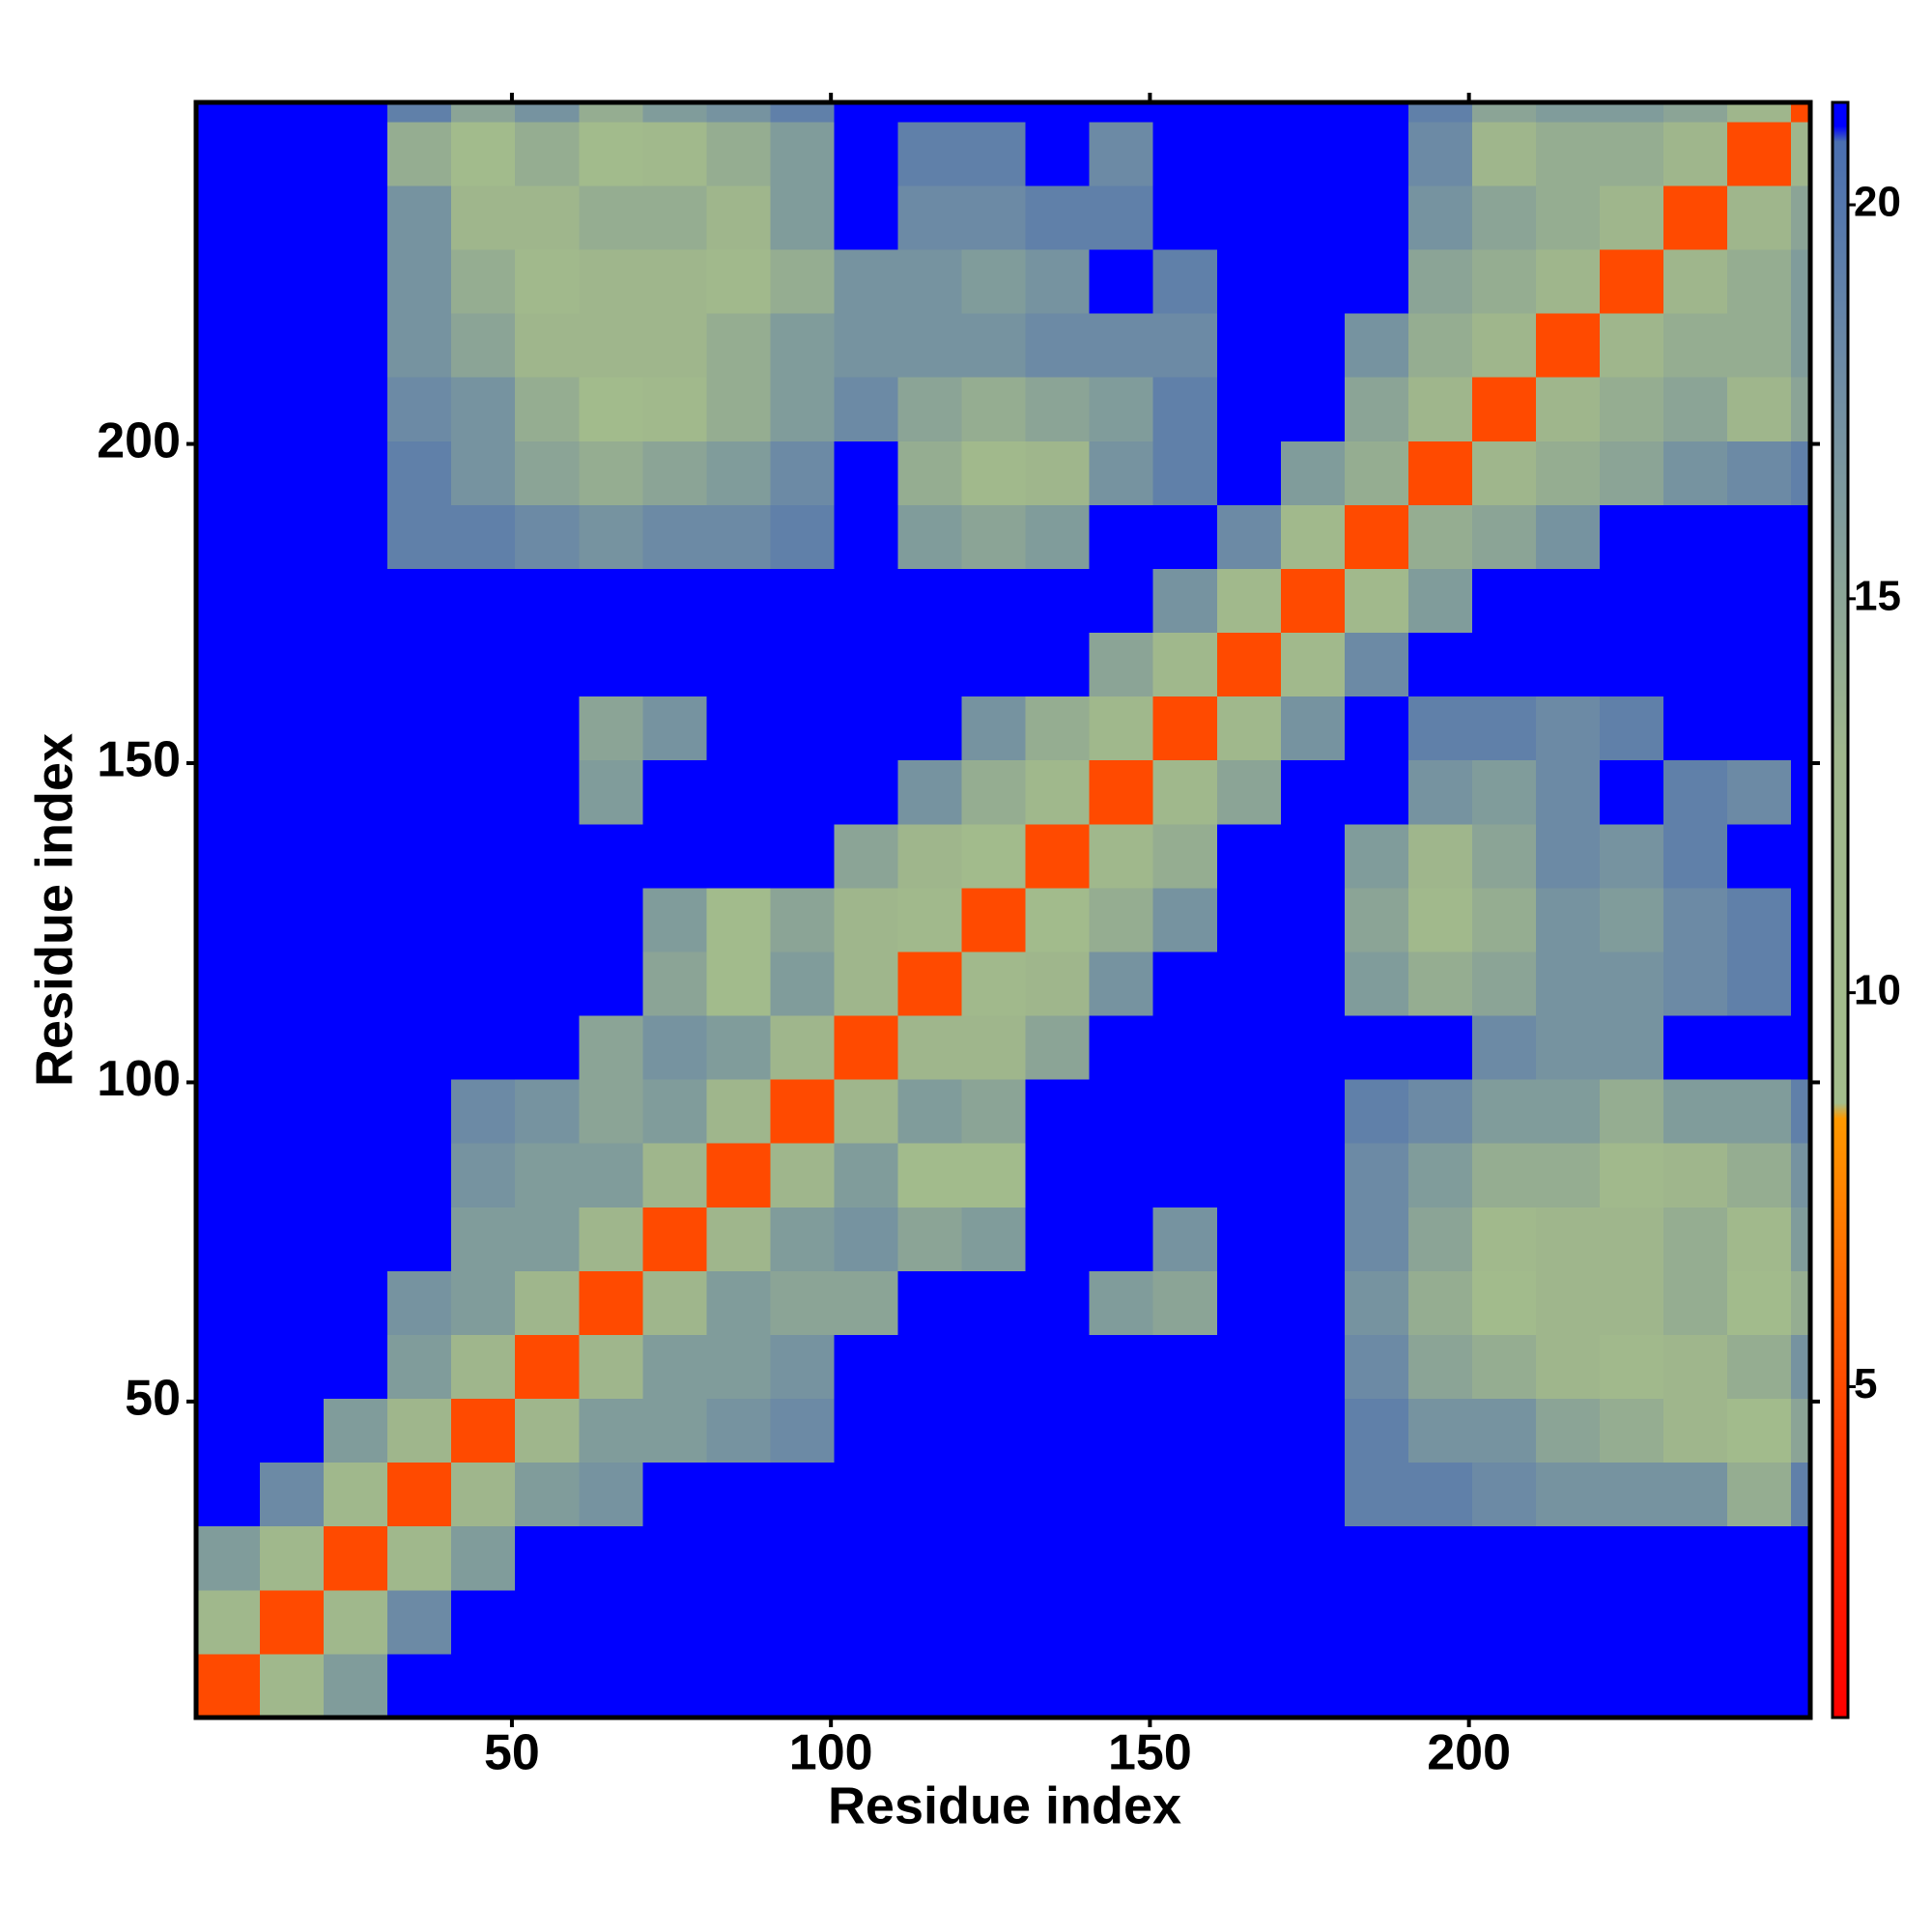 The width and height of the screenshot is (1932, 1932). Describe the element at coordinates (512, 1753) in the screenshot. I see `x-tick-label: 50` at that location.